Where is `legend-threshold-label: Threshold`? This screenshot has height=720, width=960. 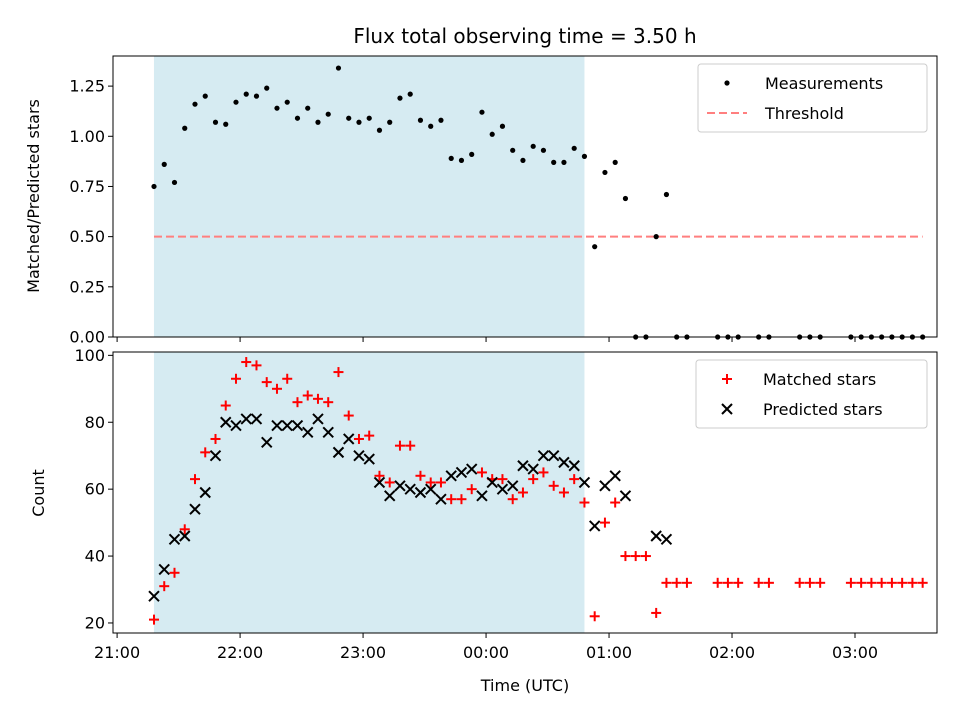
legend-threshold-label: Threshold is located at coordinates (804, 113).